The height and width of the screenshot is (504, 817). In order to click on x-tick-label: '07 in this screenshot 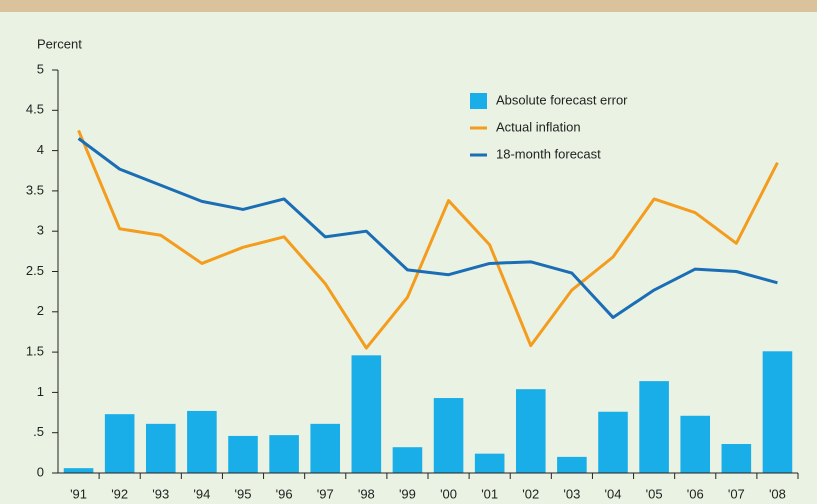, I will do `click(736, 493)`.